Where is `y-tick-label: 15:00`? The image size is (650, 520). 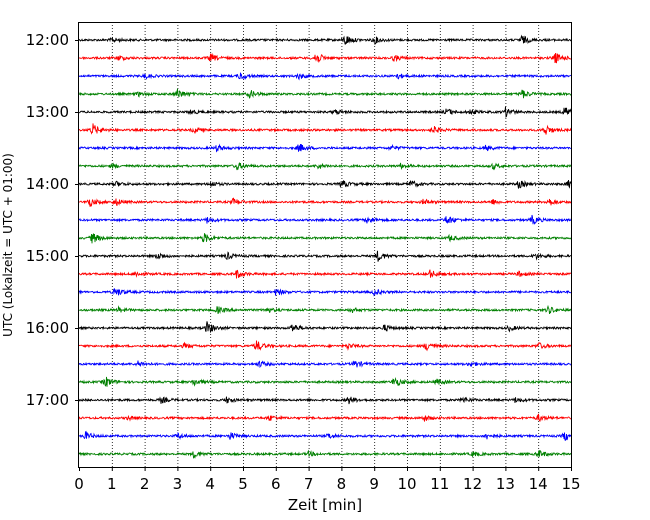 y-tick-label: 15:00 is located at coordinates (47, 256).